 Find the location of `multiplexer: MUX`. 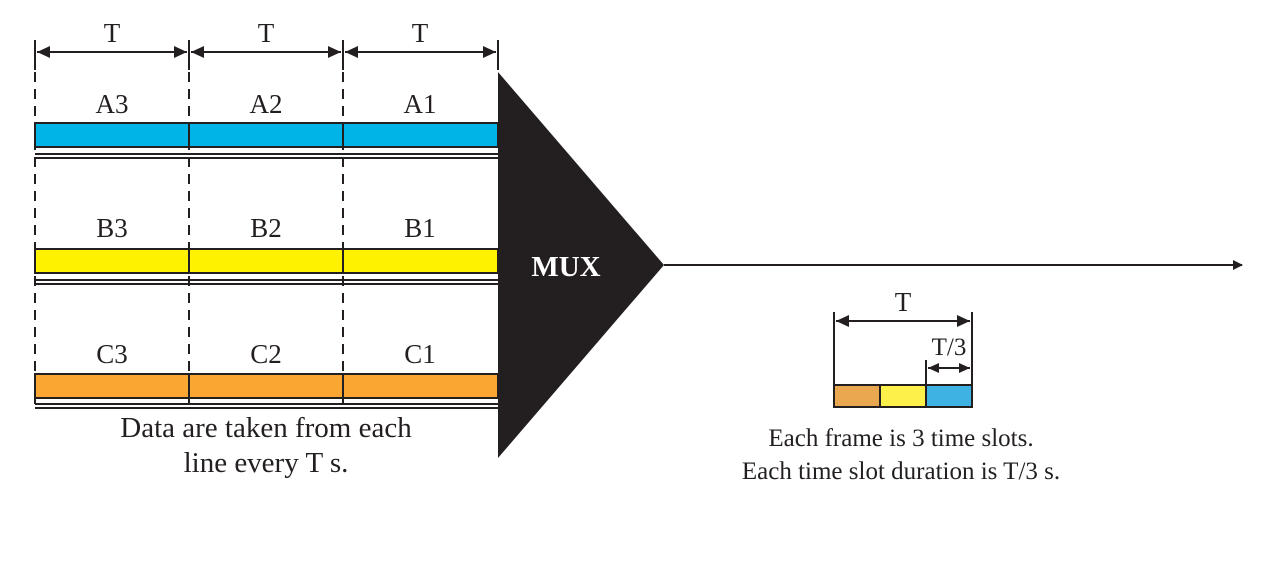

multiplexer: MUX is located at coordinates (581, 265).